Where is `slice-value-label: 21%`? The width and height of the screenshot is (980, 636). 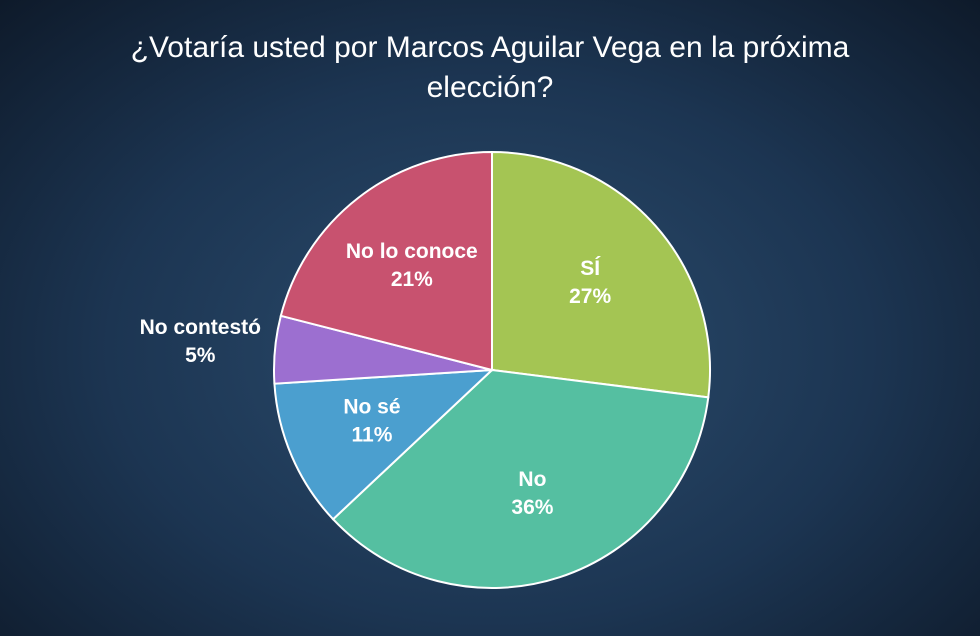
slice-value-label: 21% is located at coordinates (412, 279).